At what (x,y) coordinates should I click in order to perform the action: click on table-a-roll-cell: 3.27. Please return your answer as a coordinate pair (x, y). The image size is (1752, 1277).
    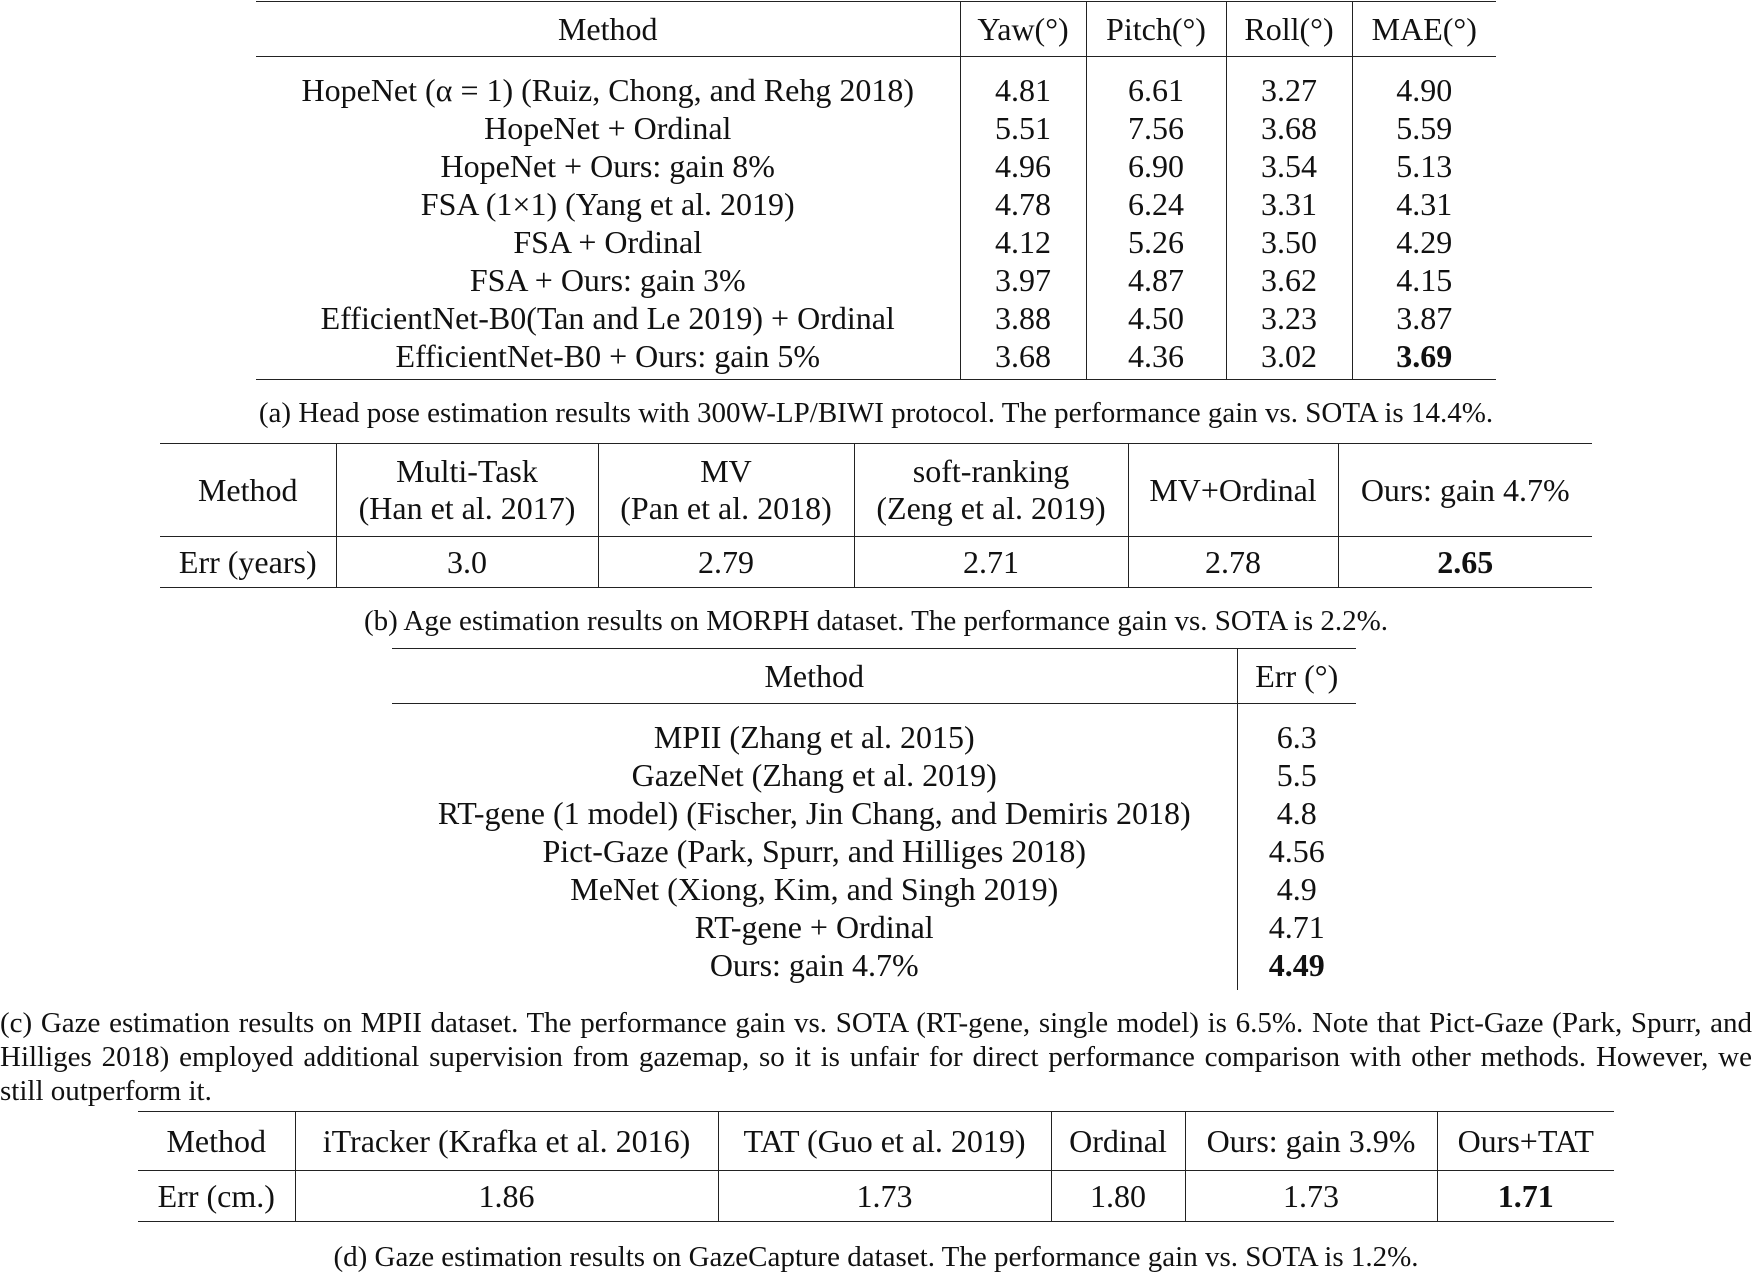
    Looking at the image, I should click on (1288, 82).